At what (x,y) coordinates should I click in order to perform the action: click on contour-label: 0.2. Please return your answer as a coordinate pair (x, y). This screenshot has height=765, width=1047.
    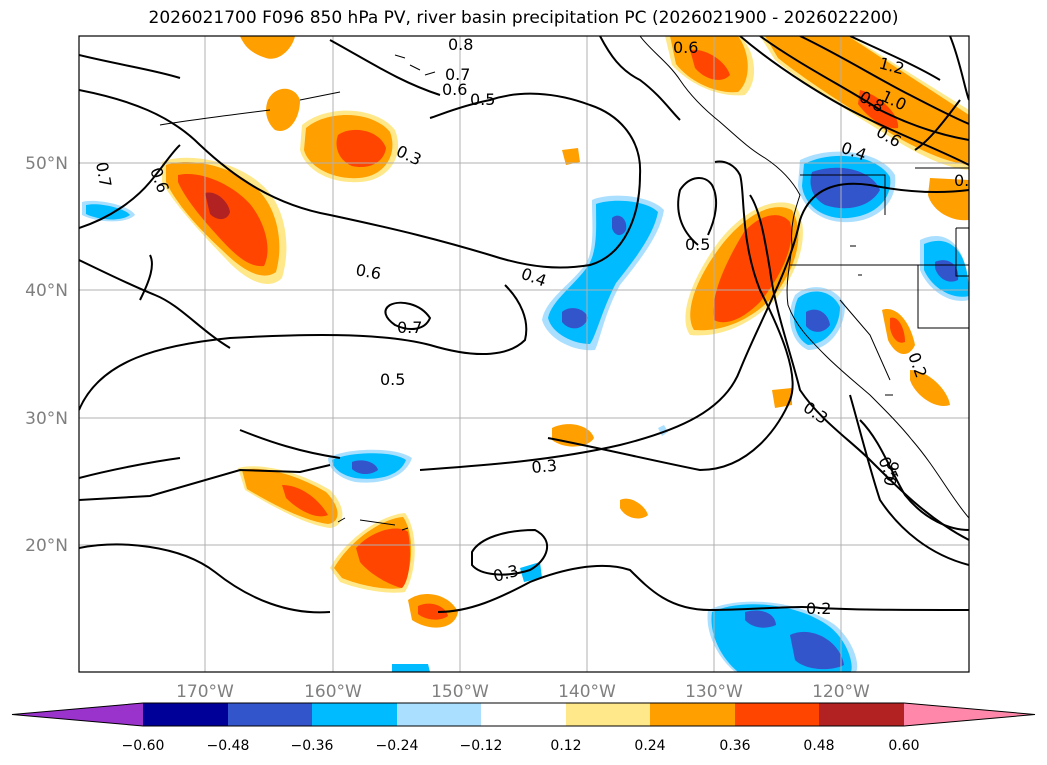
    Looking at the image, I should click on (818, 608).